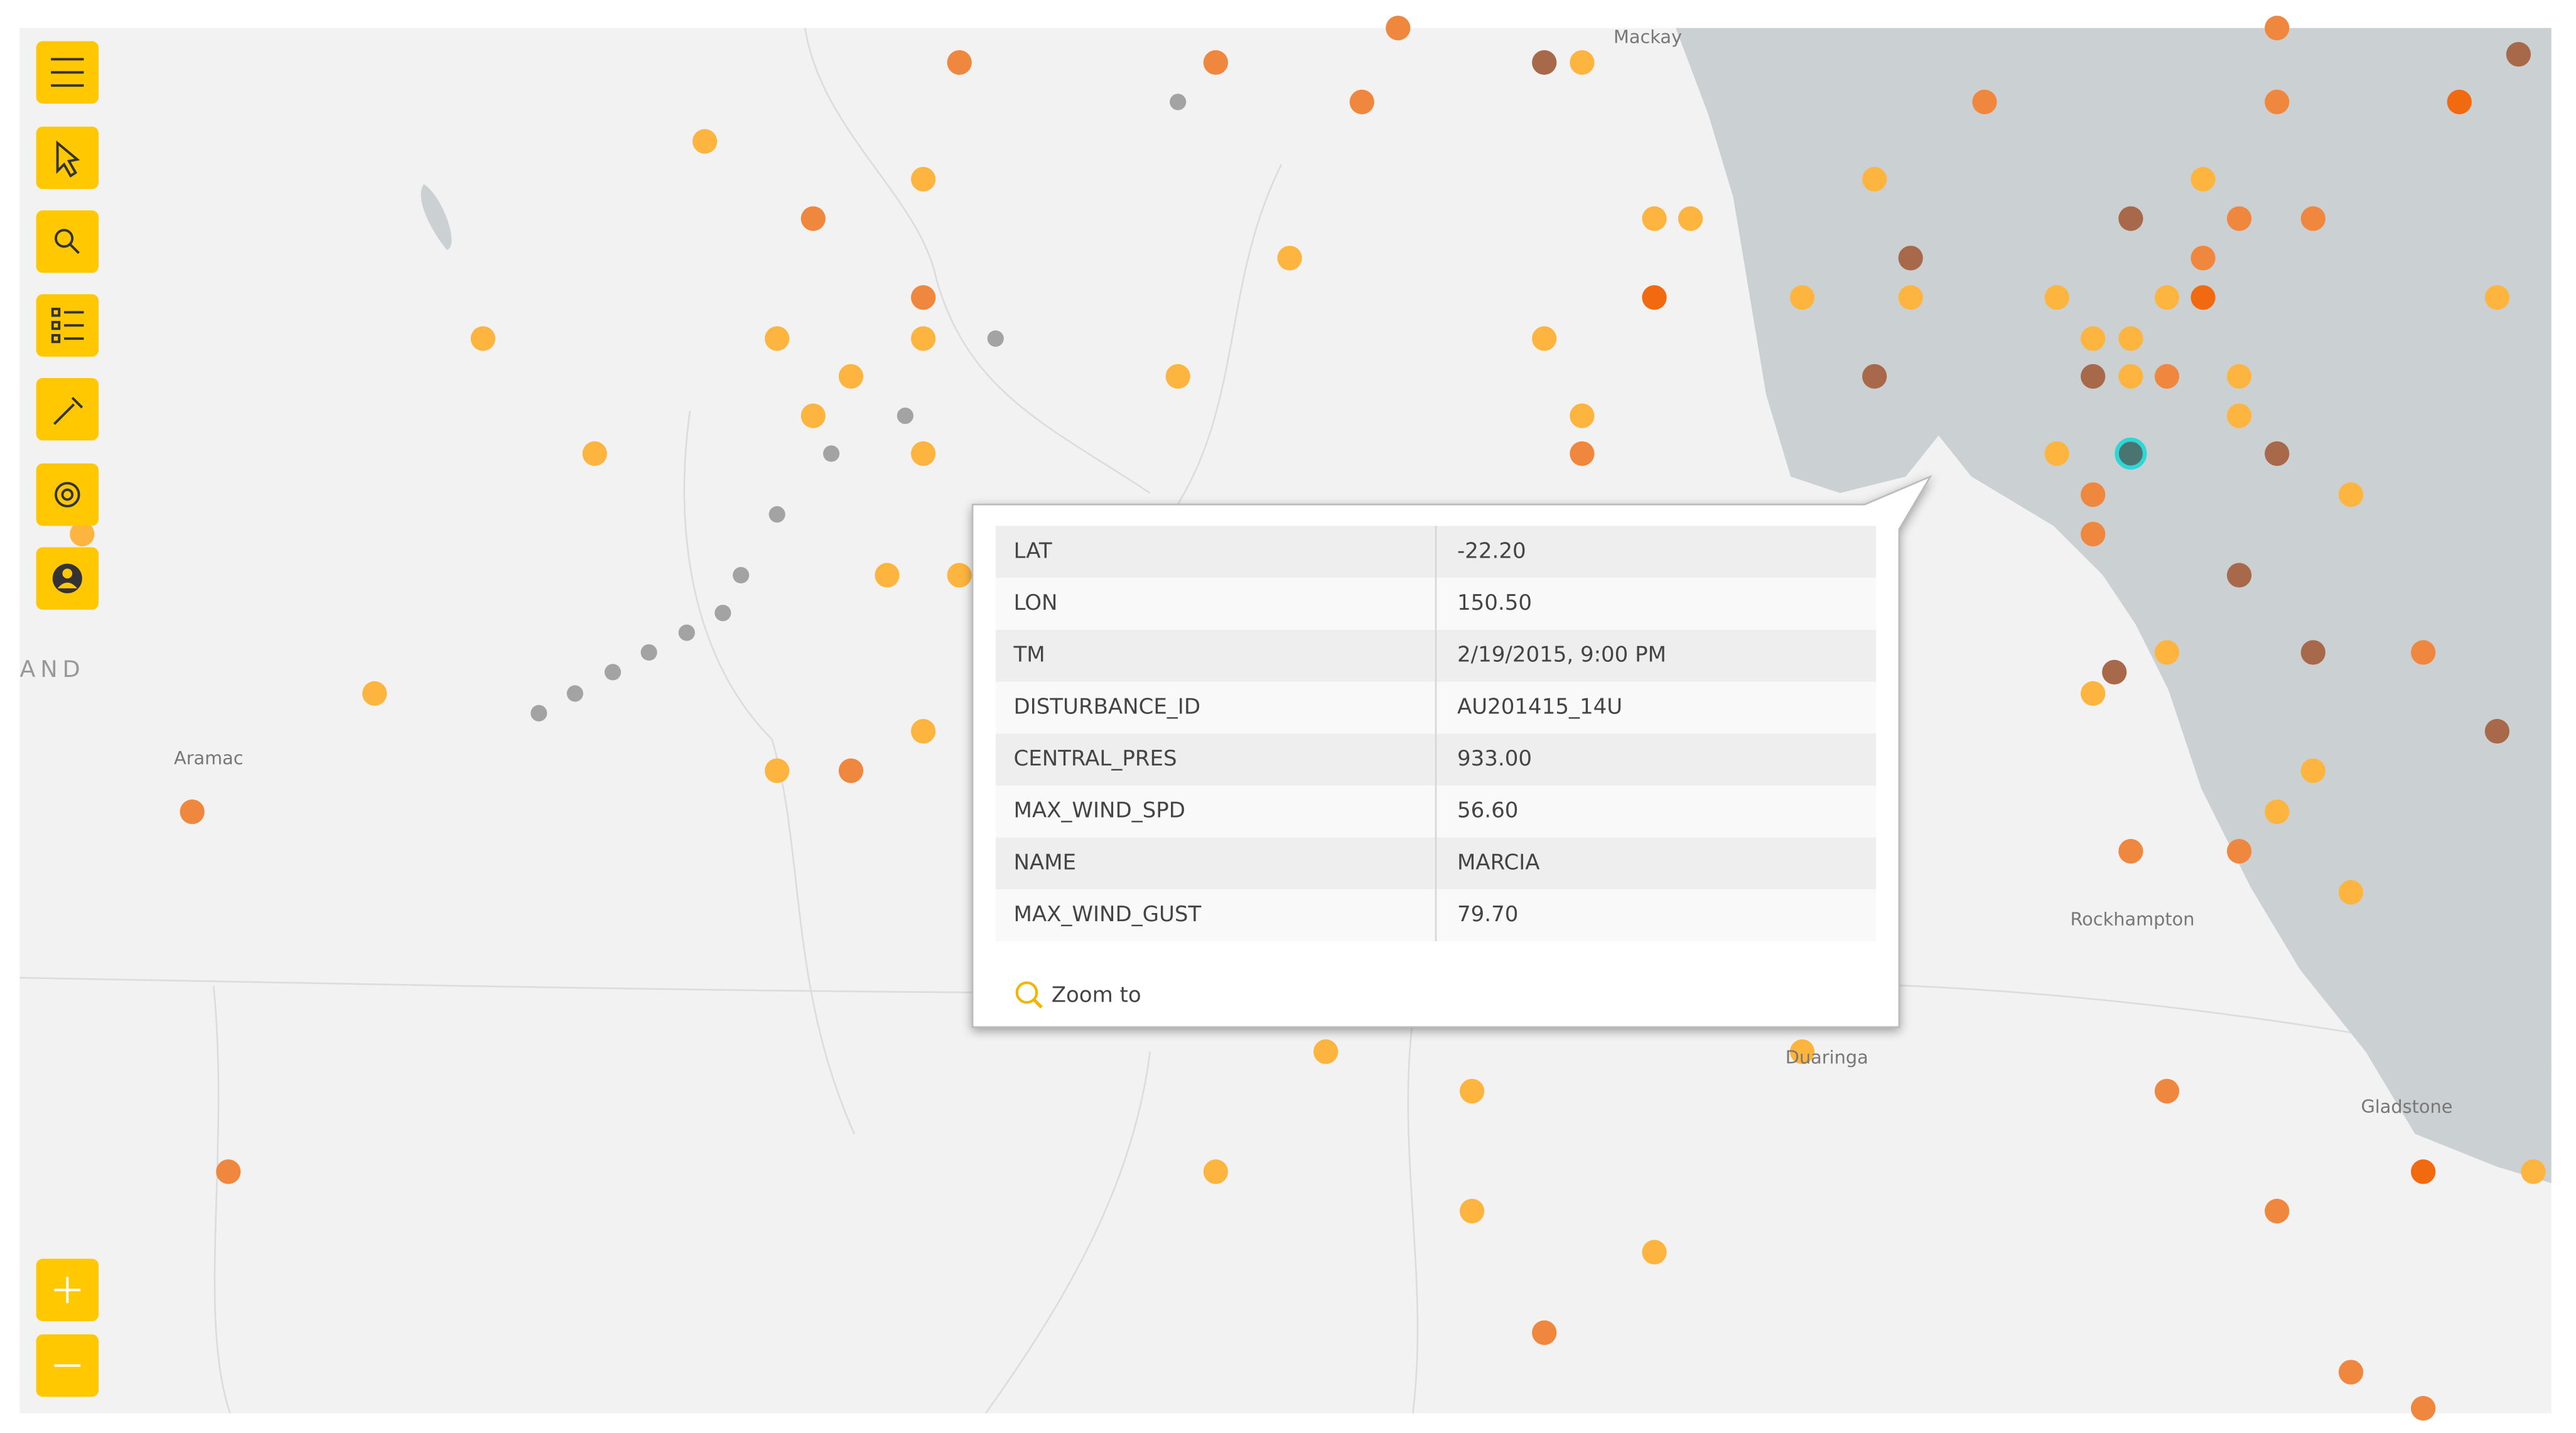  Describe the element at coordinates (67, 325) in the screenshot. I see `legend-button` at that location.